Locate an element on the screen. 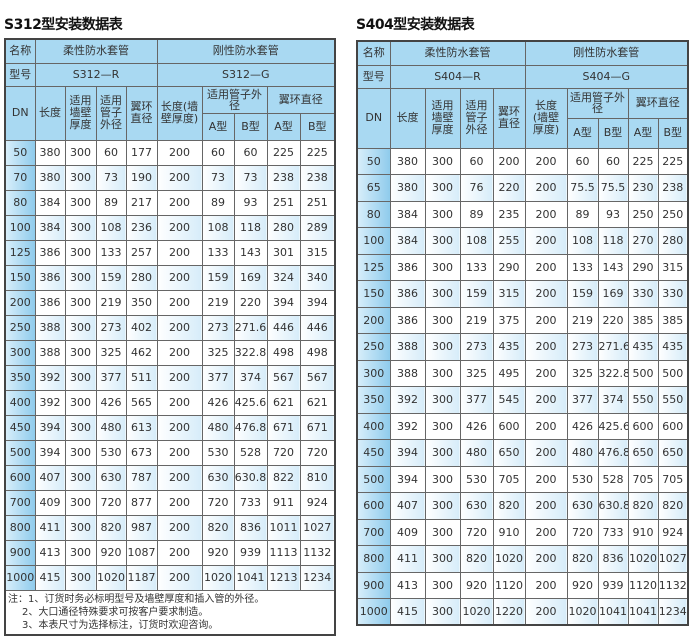  dn-cell: 450 is located at coordinates (373, 453).